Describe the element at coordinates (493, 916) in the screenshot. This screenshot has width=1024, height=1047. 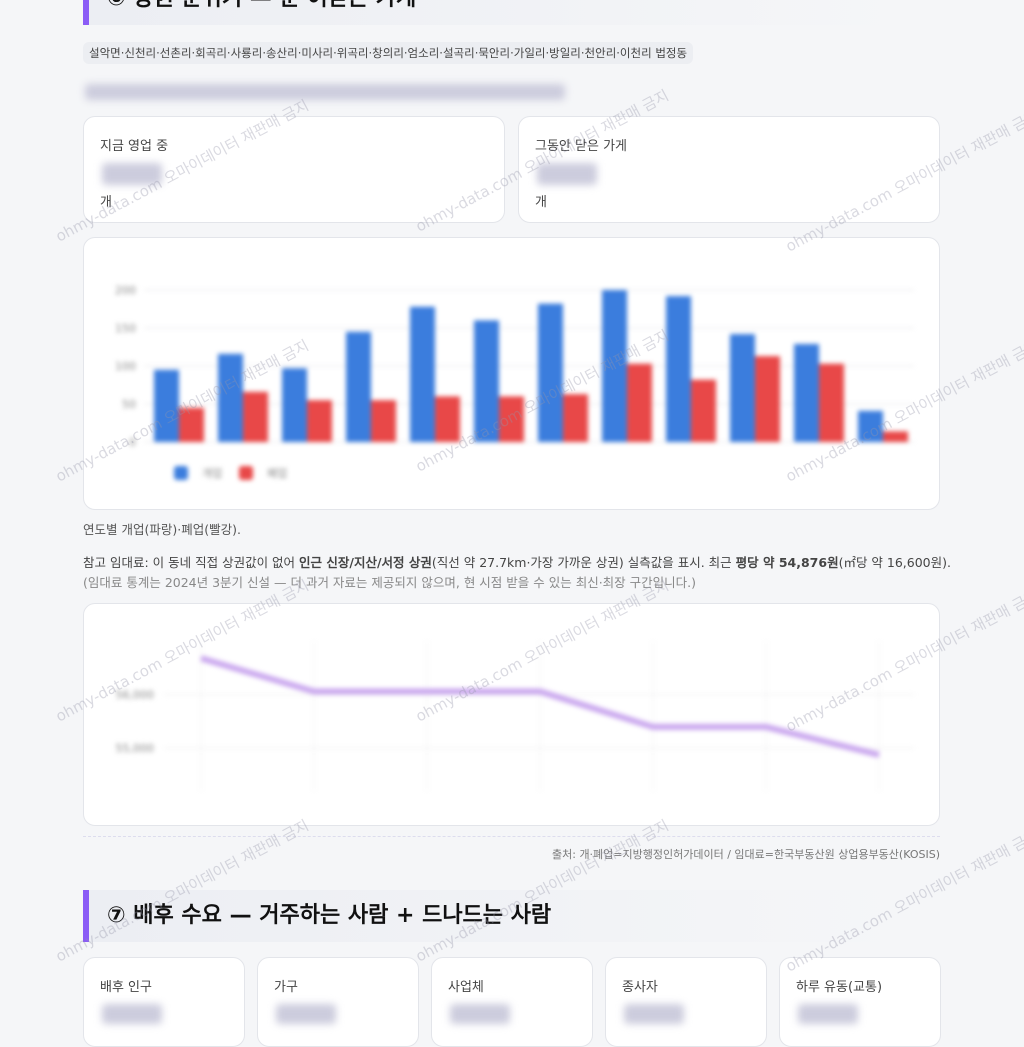
I see `section-title: ⑦ 배후 수요 — 거주하는 사람 + 드나드는 사람` at that location.